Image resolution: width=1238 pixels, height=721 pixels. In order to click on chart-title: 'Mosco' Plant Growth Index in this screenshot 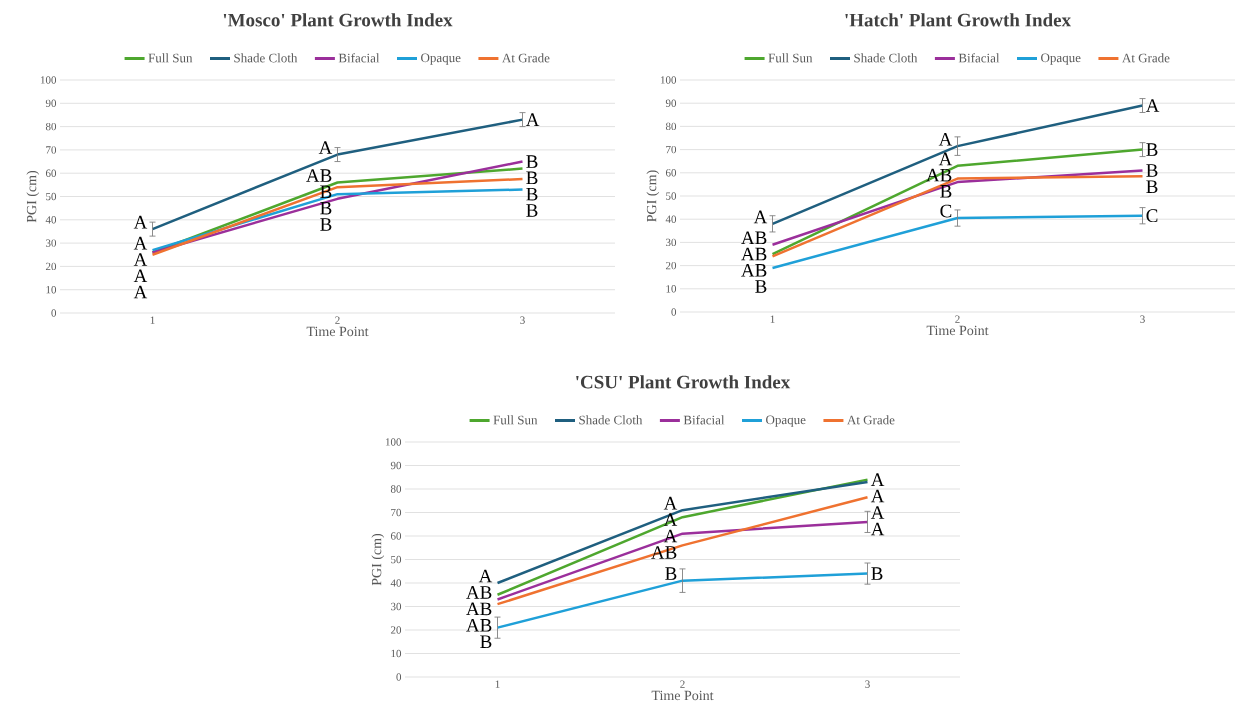, I will do `click(338, 20)`.